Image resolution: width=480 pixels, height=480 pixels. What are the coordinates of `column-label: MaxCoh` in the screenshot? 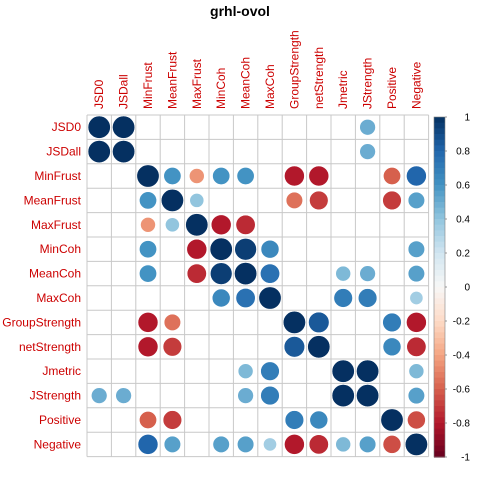 It's located at (270, 86).